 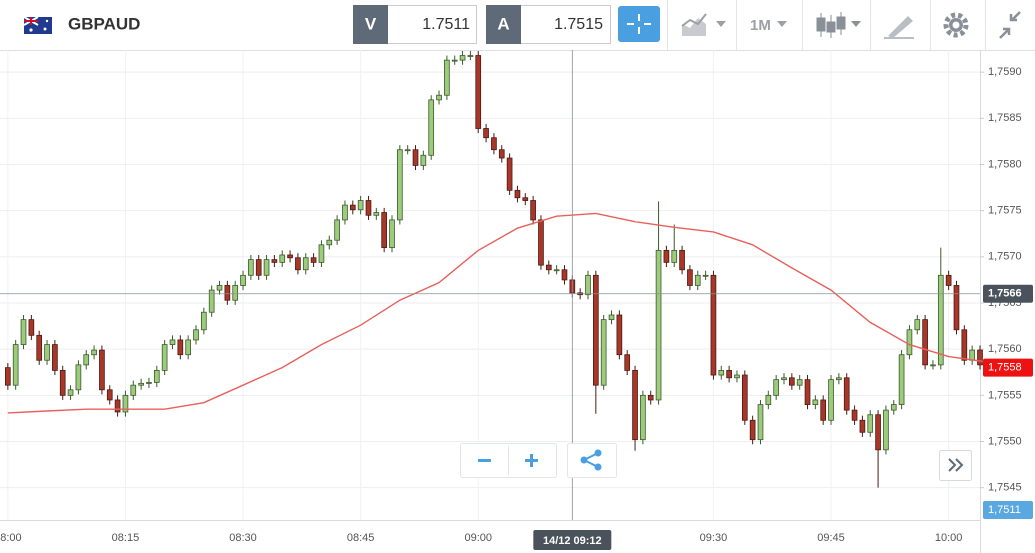 I want to click on crosshair-time-label: 14/12 09:12, so click(x=572, y=541).